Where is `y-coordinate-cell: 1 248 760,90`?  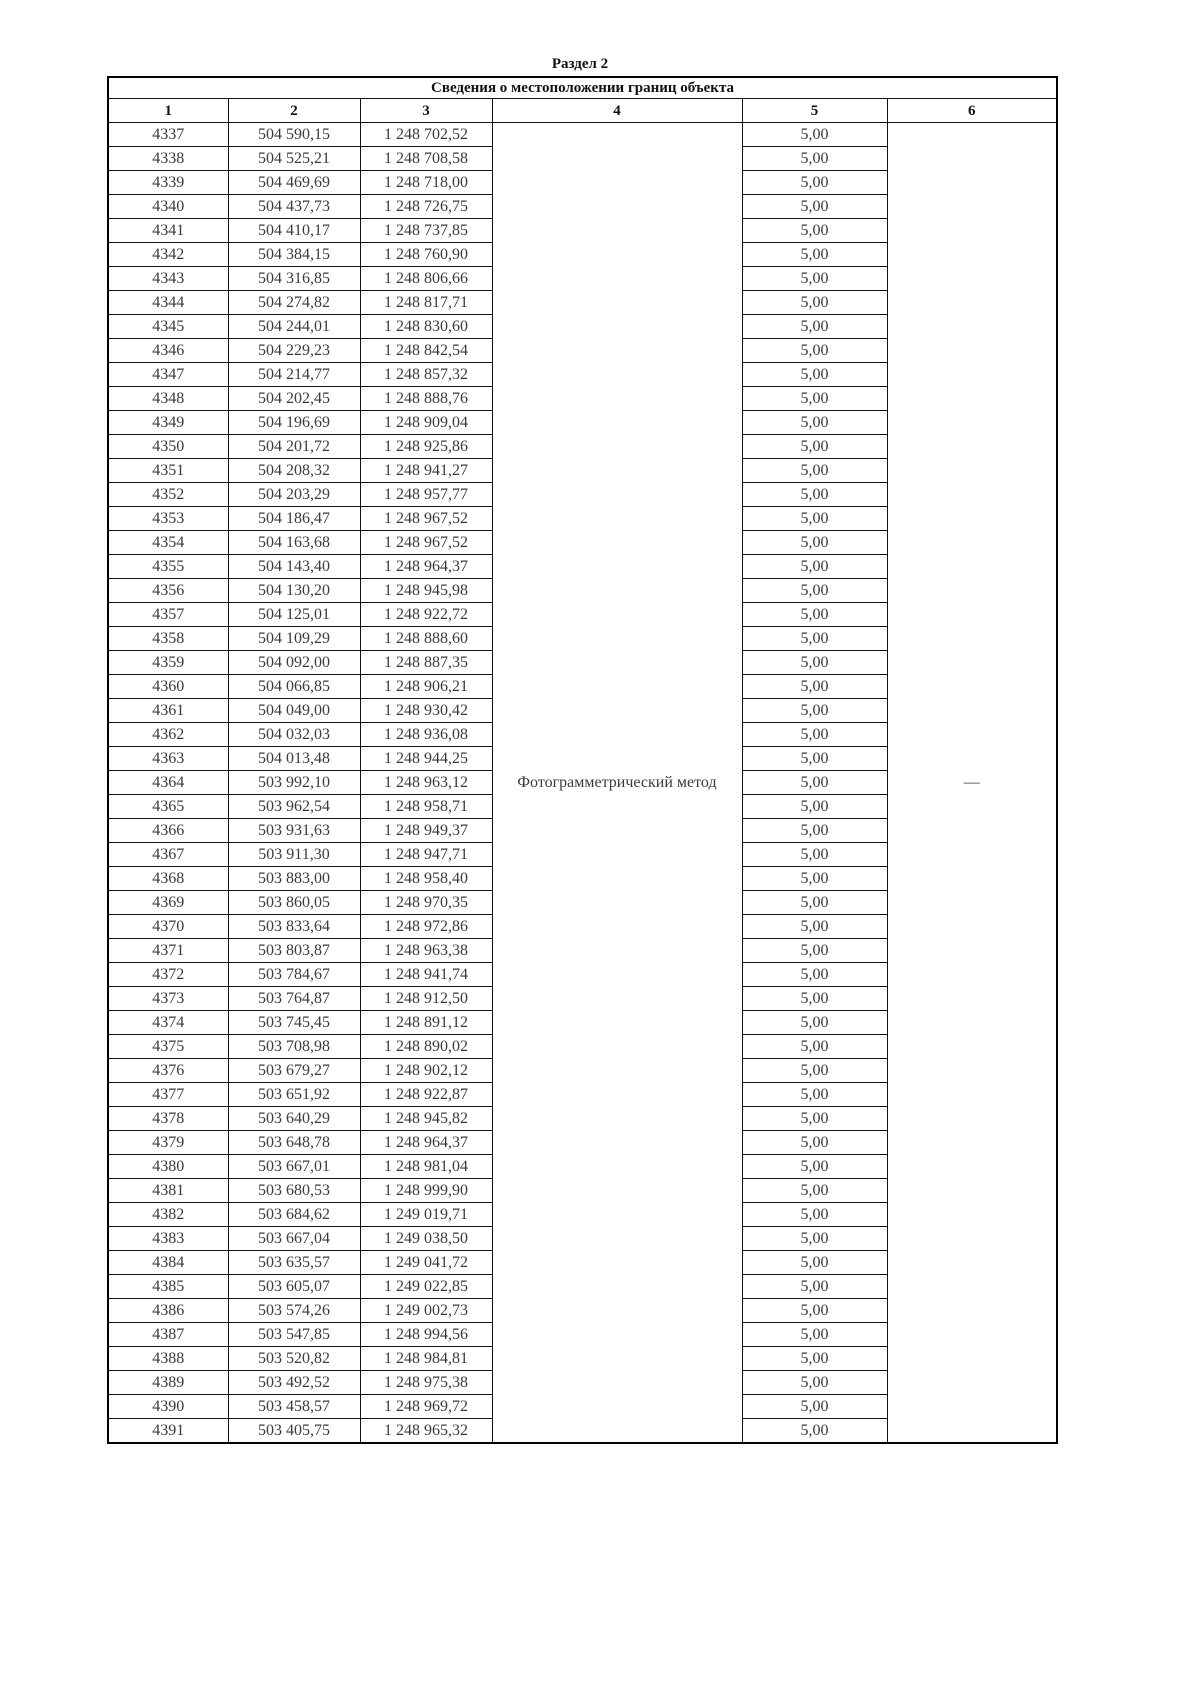 y-coordinate-cell: 1 248 760,90 is located at coordinates (426, 254).